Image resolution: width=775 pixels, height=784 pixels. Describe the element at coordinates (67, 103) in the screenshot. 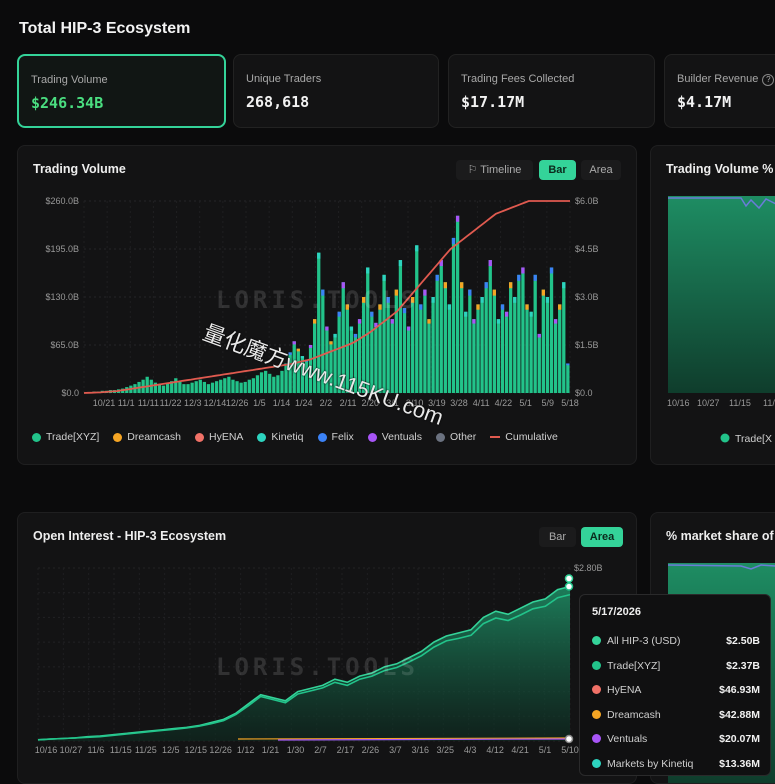

I see `card-value: $246.34B` at that location.